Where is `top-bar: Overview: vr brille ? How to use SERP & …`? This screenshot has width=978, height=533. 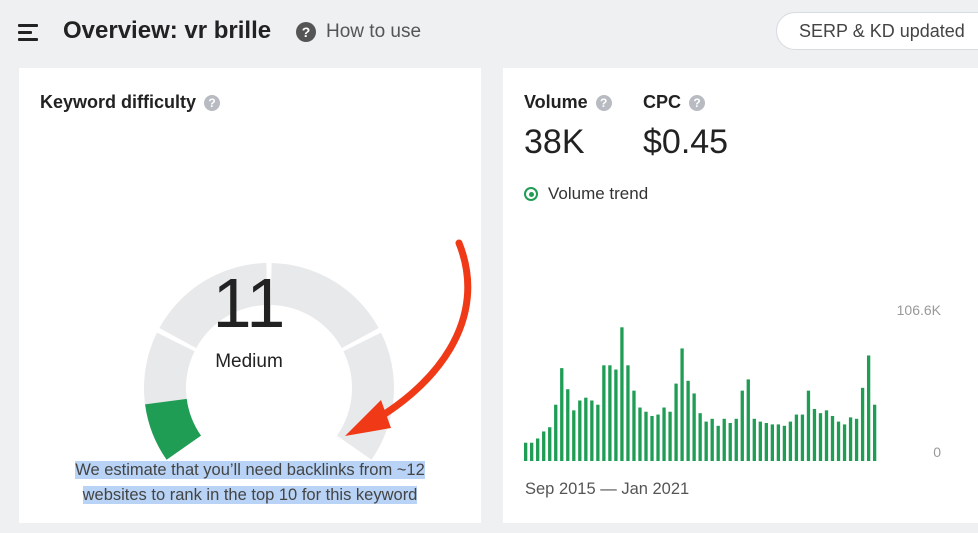
top-bar: Overview: vr brille ? How to use SERP & … is located at coordinates (489, 32).